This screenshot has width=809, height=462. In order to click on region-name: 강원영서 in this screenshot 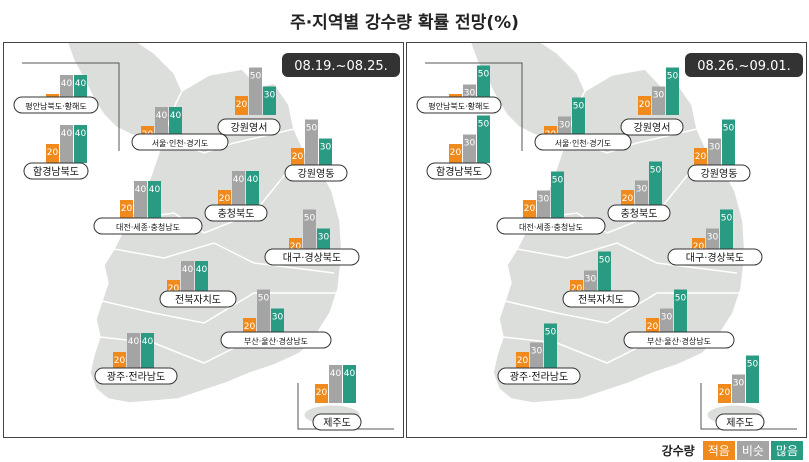, I will do `click(652, 128)`.